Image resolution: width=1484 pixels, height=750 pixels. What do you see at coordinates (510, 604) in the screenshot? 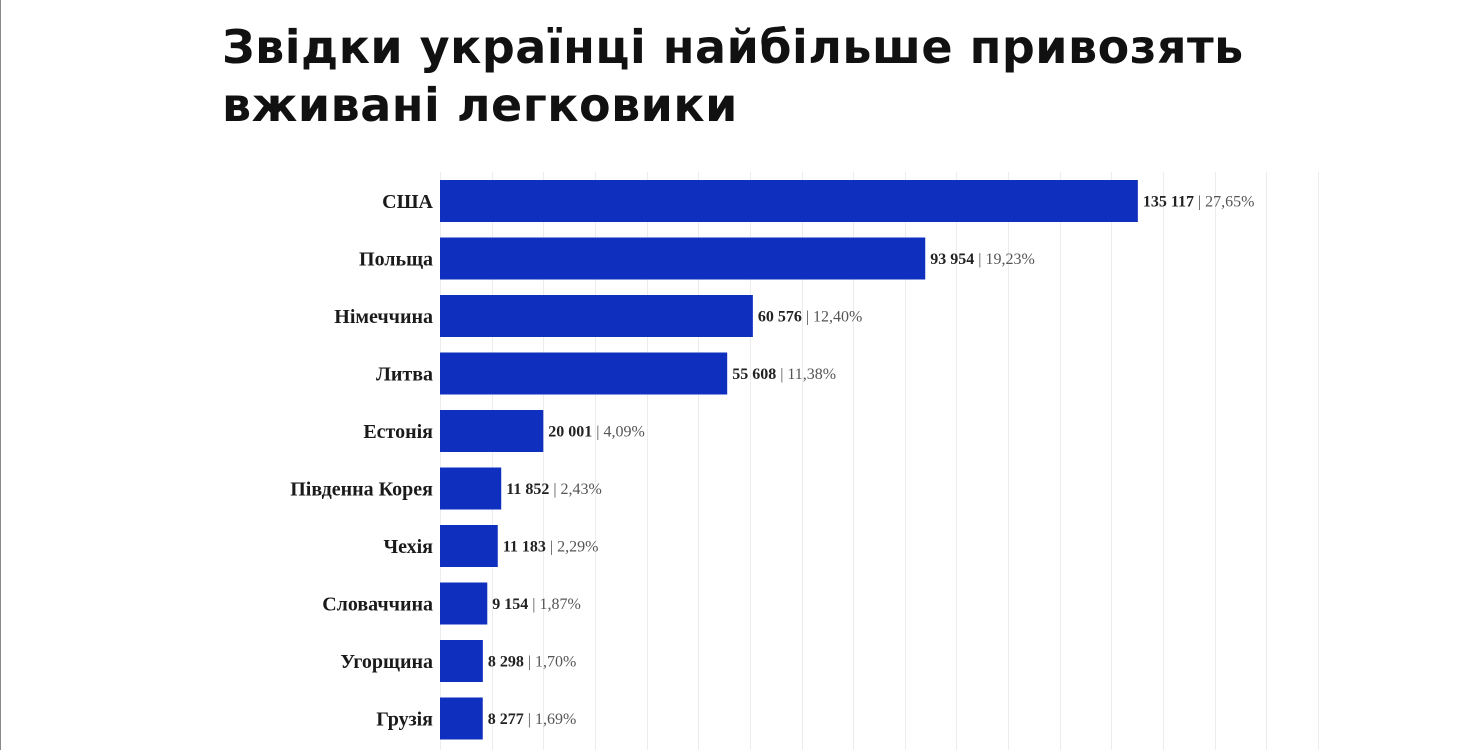
I see `data-label-value: 9 154` at bounding box center [510, 604].